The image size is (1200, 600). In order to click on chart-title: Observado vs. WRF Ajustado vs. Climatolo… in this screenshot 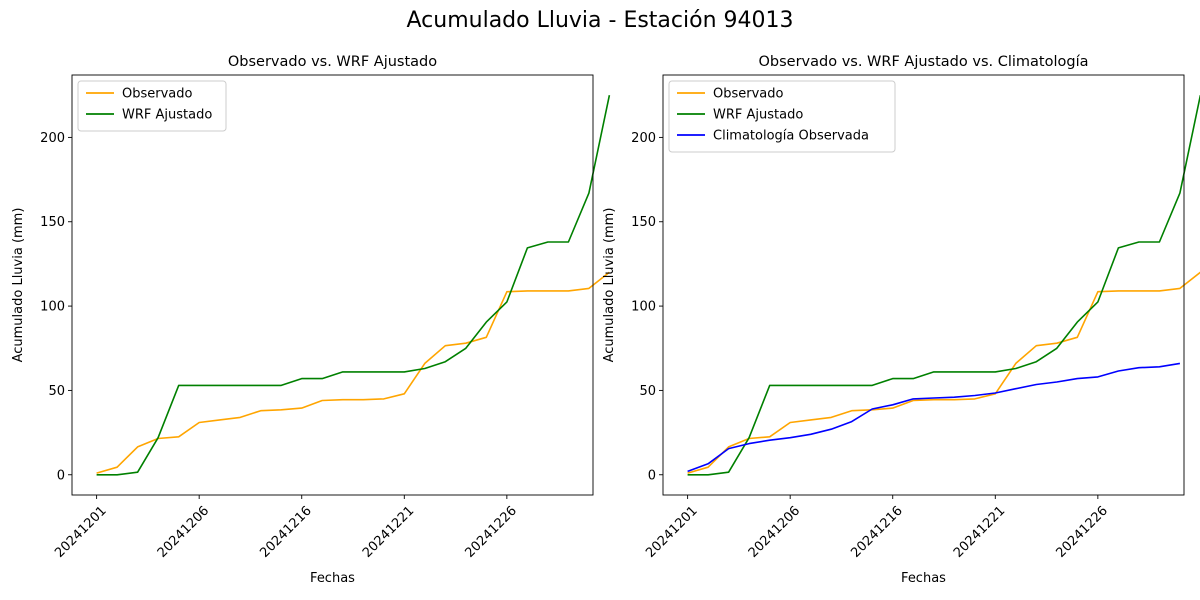, I will do `click(924, 62)`.